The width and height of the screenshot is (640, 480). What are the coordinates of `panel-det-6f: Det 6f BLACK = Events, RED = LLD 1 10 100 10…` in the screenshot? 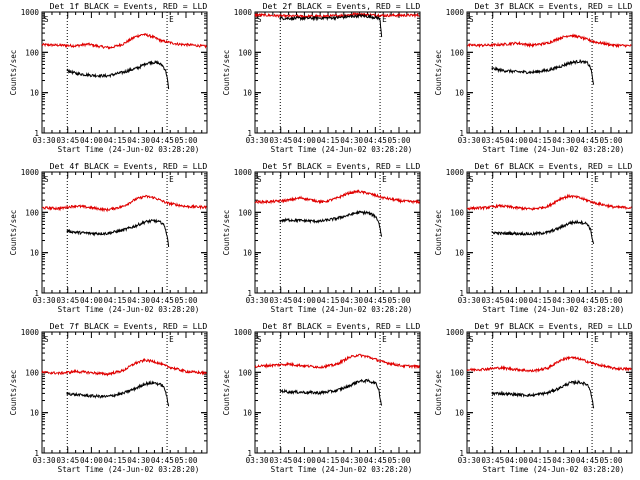 It's located at (533, 237).